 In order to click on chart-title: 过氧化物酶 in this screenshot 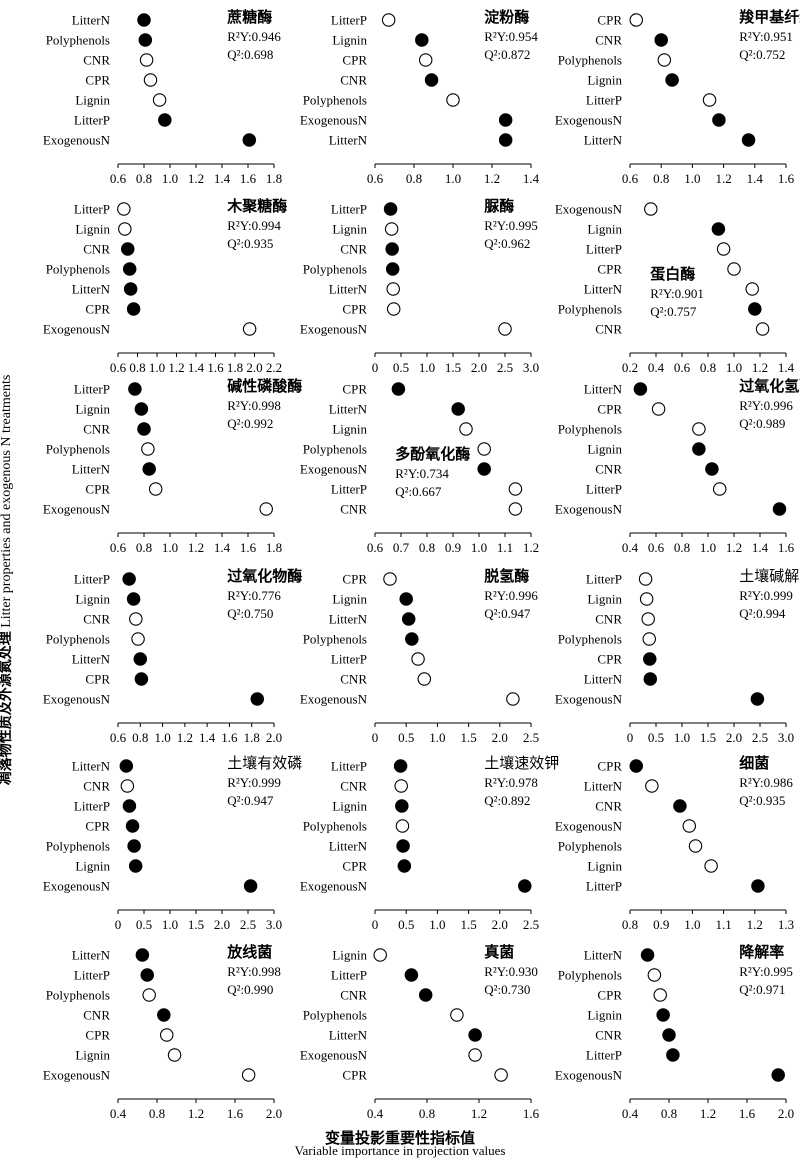, I will do `click(264, 576)`.